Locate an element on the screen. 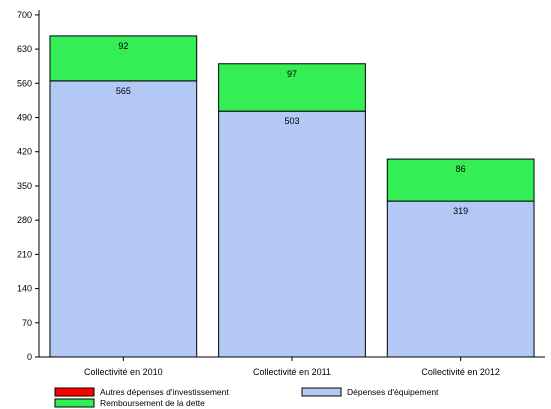 The width and height of the screenshot is (551, 409). y-tick-label: 350 is located at coordinates (24, 186).